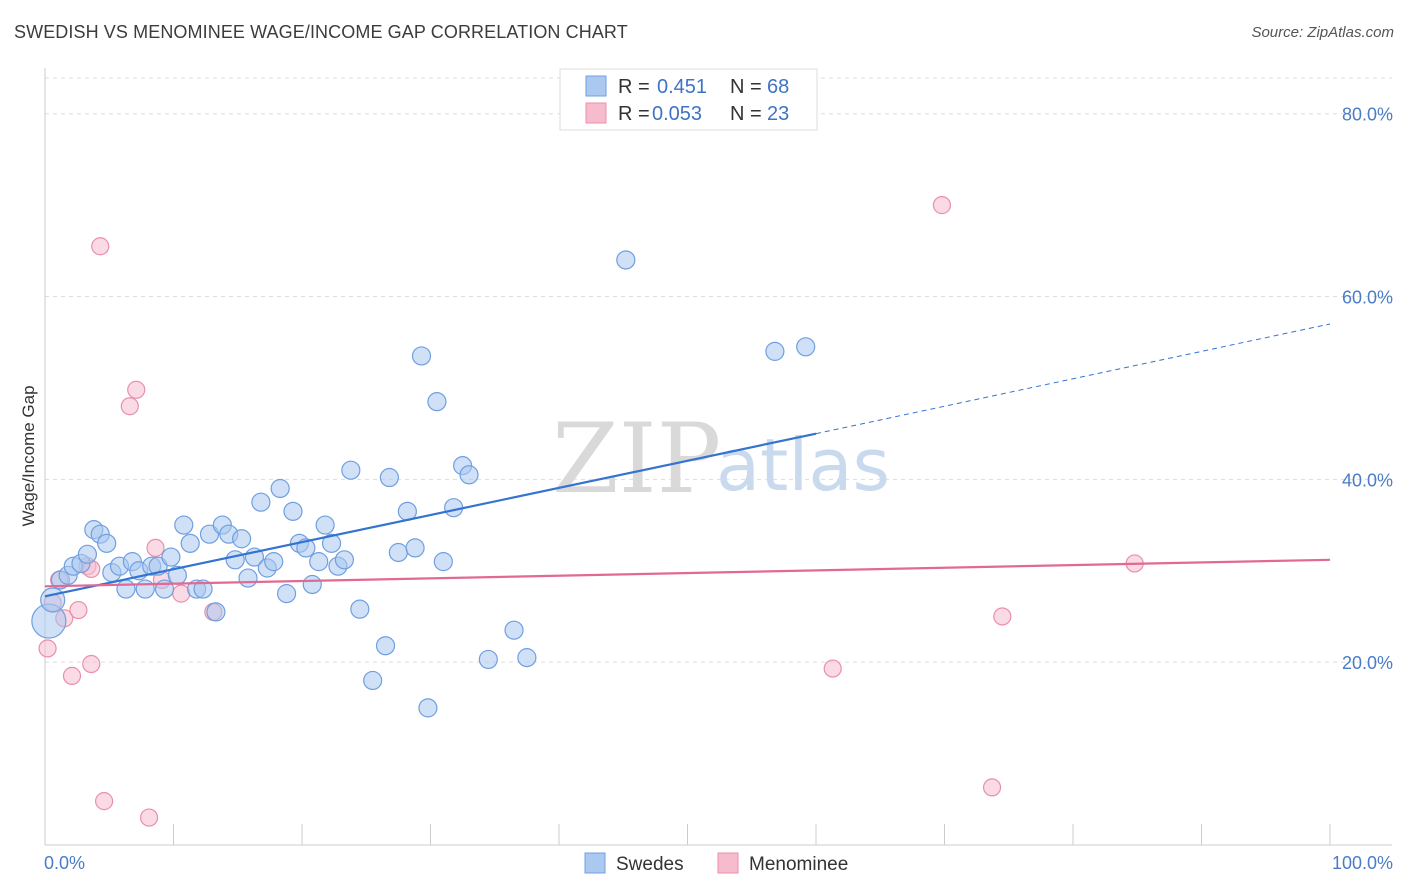 The image size is (1406, 892). Describe the element at coordinates (596, 86) in the screenshot. I see `swedes-swatch` at that location.